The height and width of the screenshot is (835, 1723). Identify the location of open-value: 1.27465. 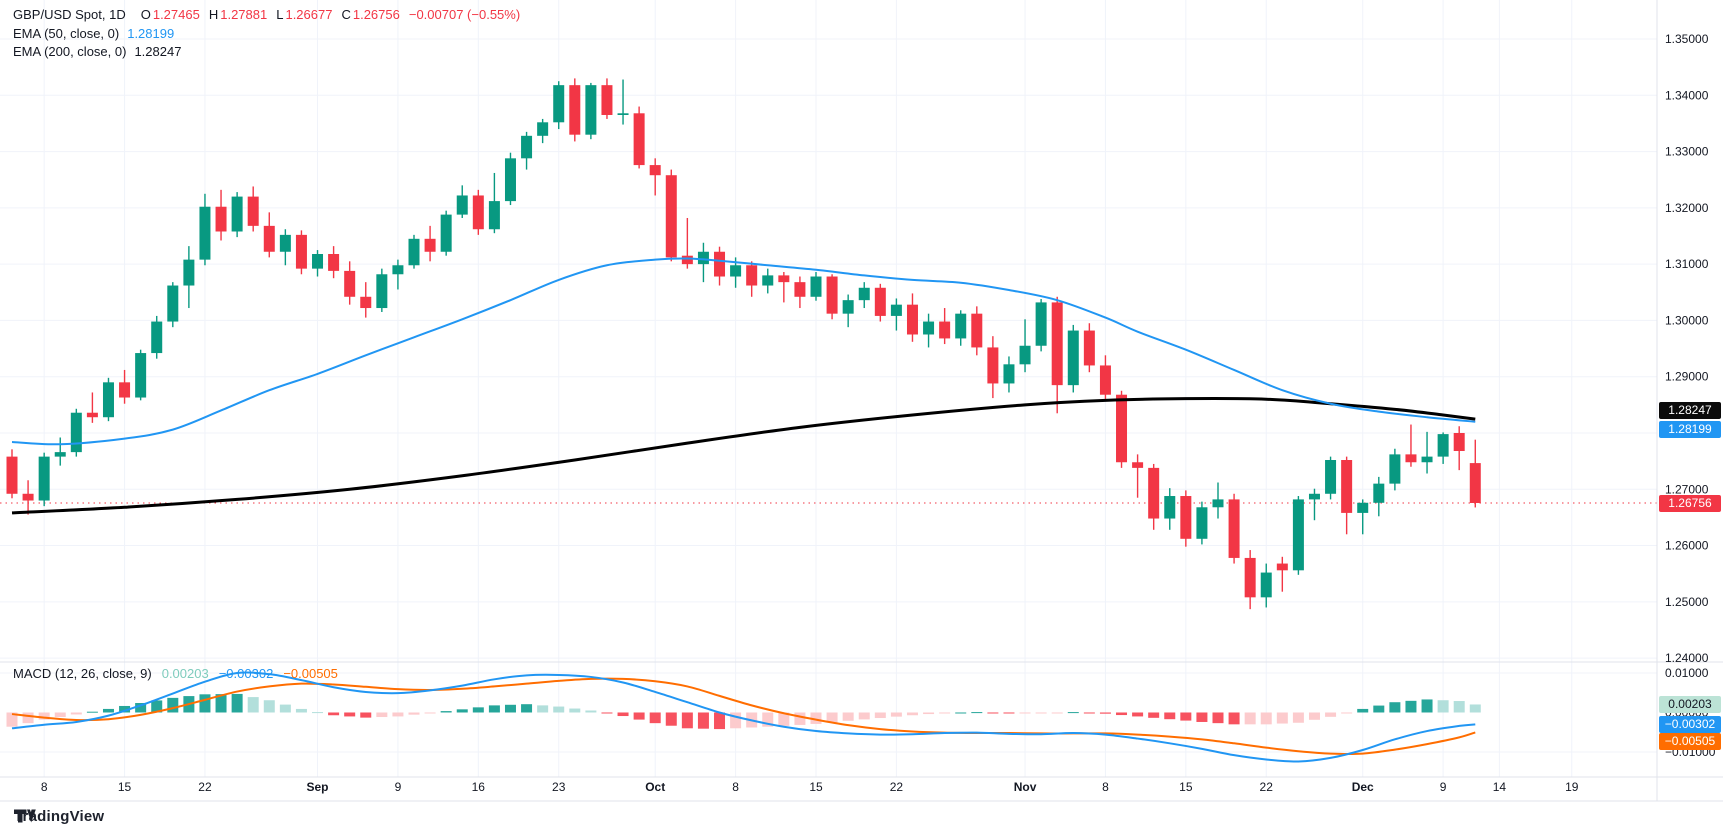
(176, 14).